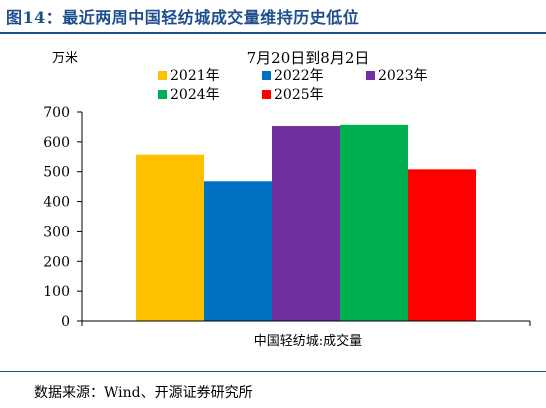  What do you see at coordinates (273, 371) in the screenshot?
I see `source-rule` at bounding box center [273, 371].